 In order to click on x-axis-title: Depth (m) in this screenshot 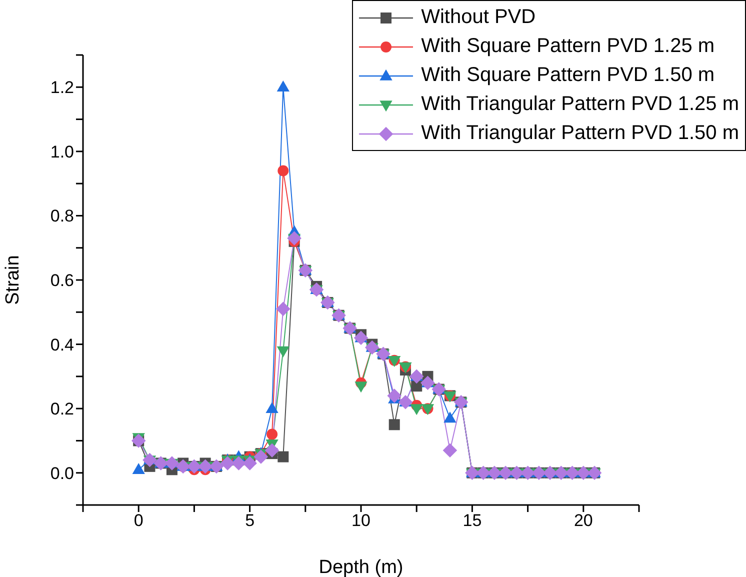, I will do `click(361, 567)`.